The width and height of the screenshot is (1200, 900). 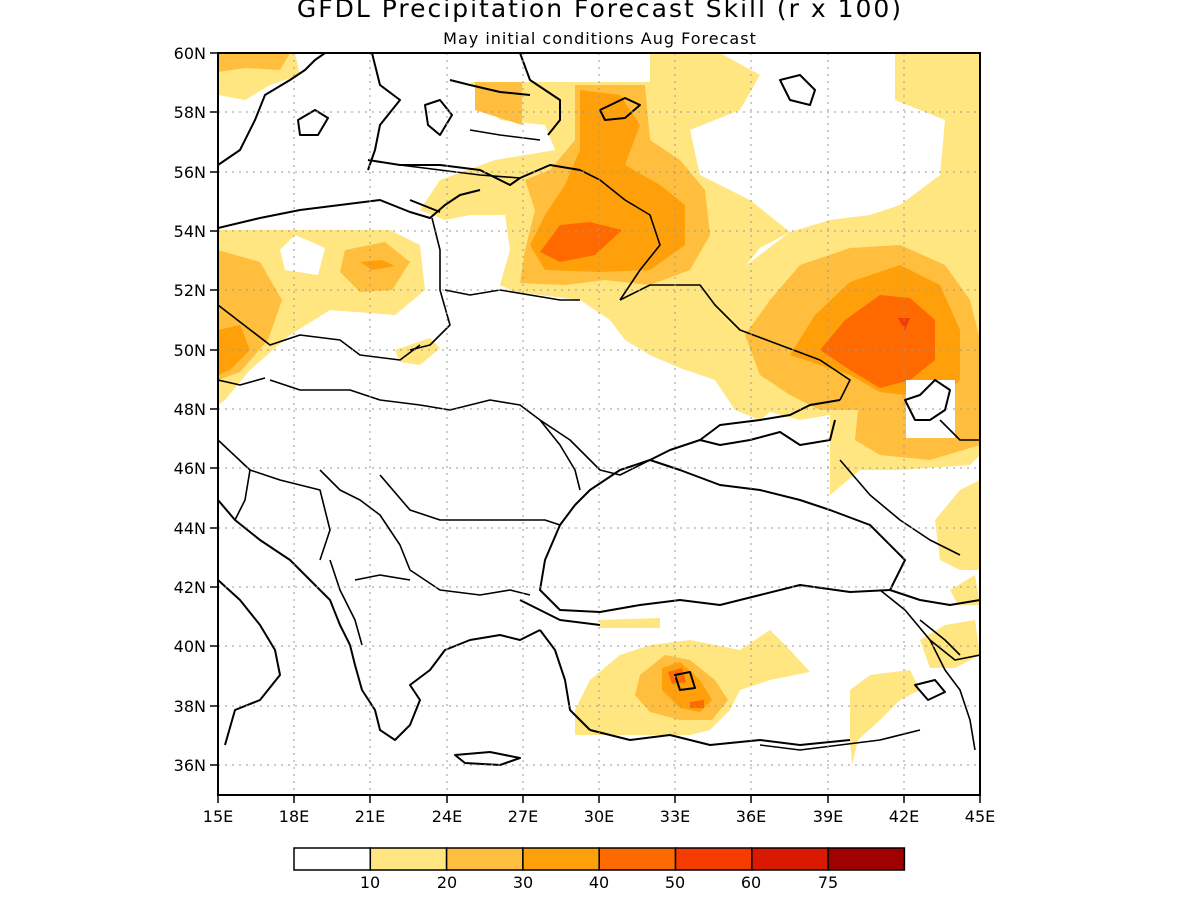 I want to click on skill-region-turkey-50b, so click(x=697, y=704).